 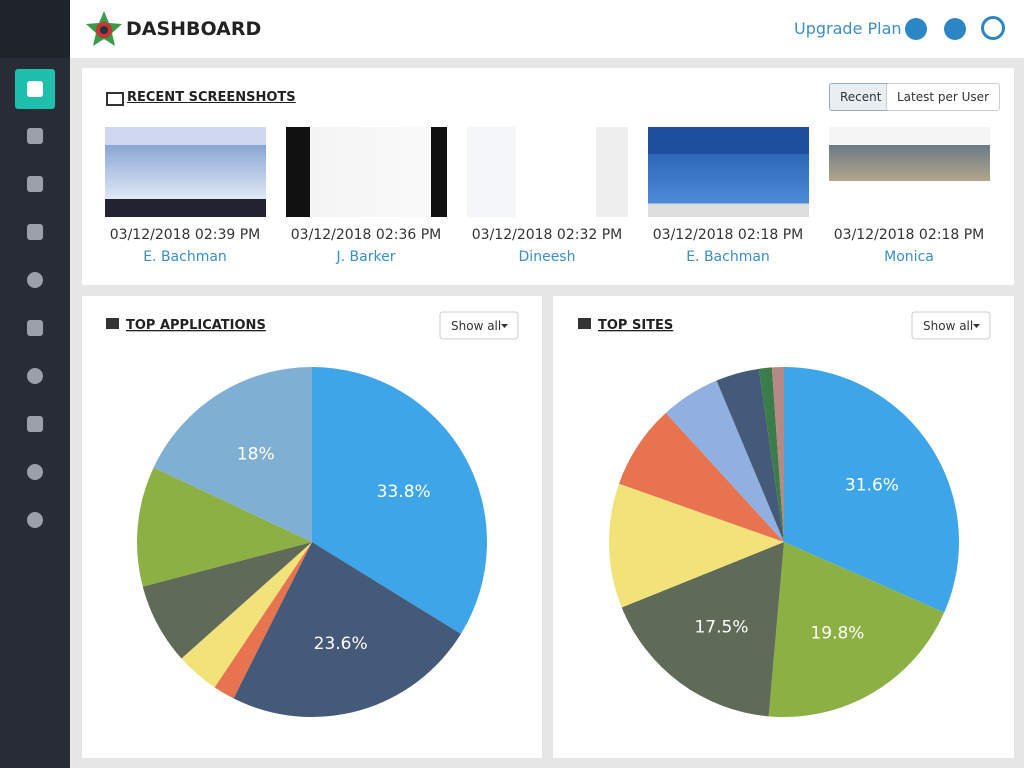 I want to click on sidebar, so click(x=35, y=384).